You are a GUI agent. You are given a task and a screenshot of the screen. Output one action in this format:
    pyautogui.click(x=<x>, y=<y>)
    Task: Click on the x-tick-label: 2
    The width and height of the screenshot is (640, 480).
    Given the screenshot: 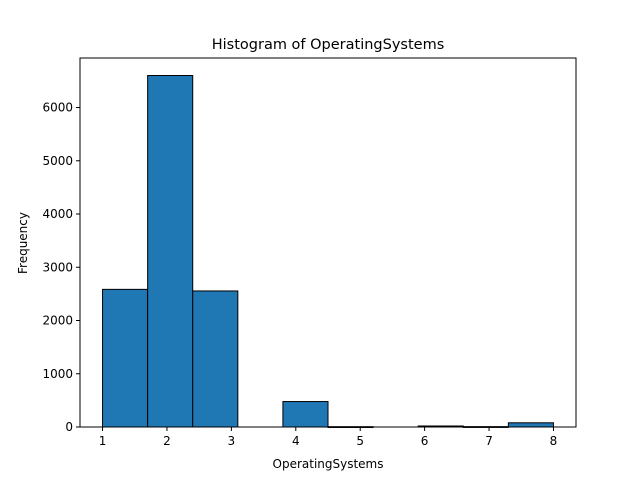 What is the action you would take?
    pyautogui.click(x=167, y=441)
    